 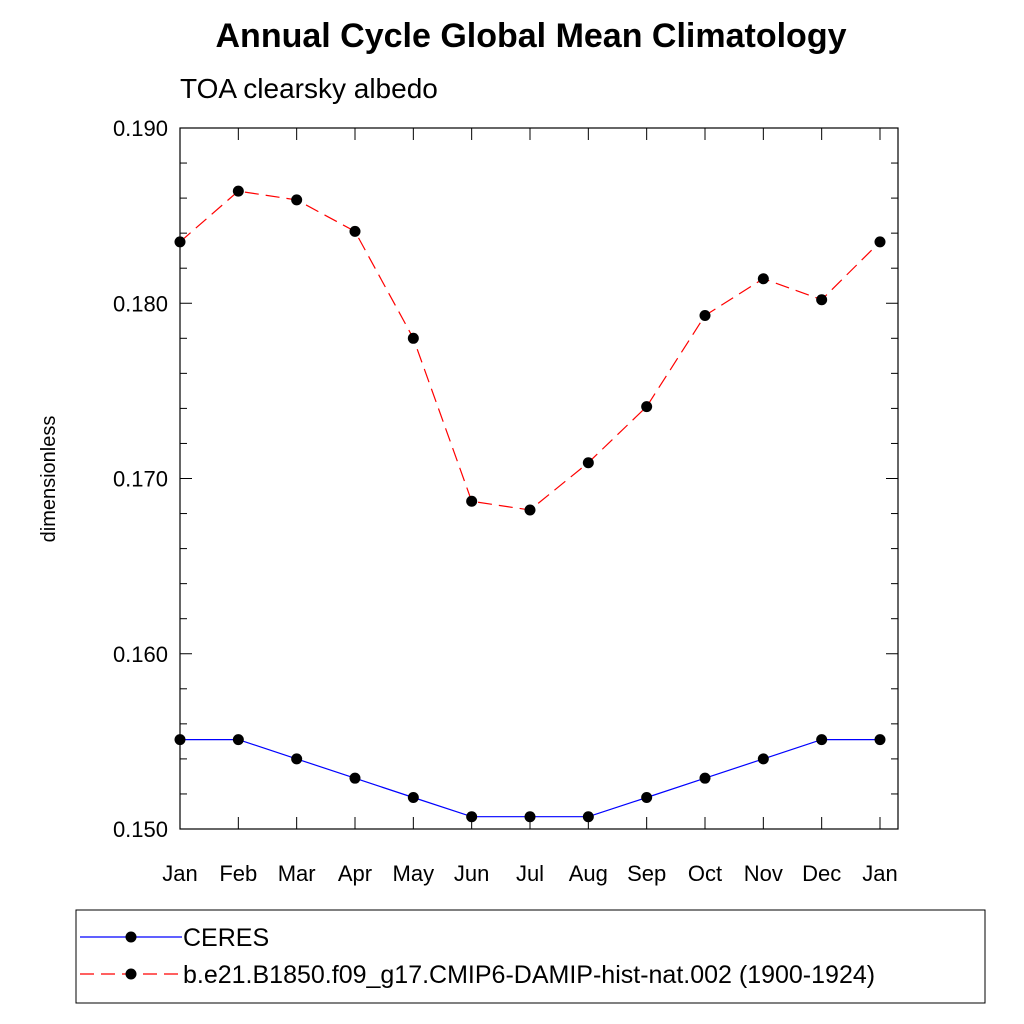 What do you see at coordinates (140, 303) in the screenshot?
I see `y-tick-label: 0.180` at bounding box center [140, 303].